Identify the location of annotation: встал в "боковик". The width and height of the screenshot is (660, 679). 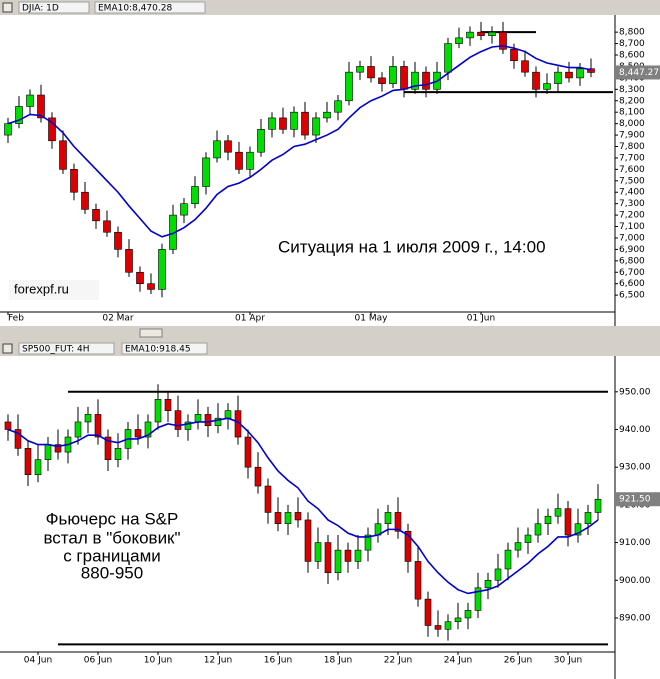
(111, 537).